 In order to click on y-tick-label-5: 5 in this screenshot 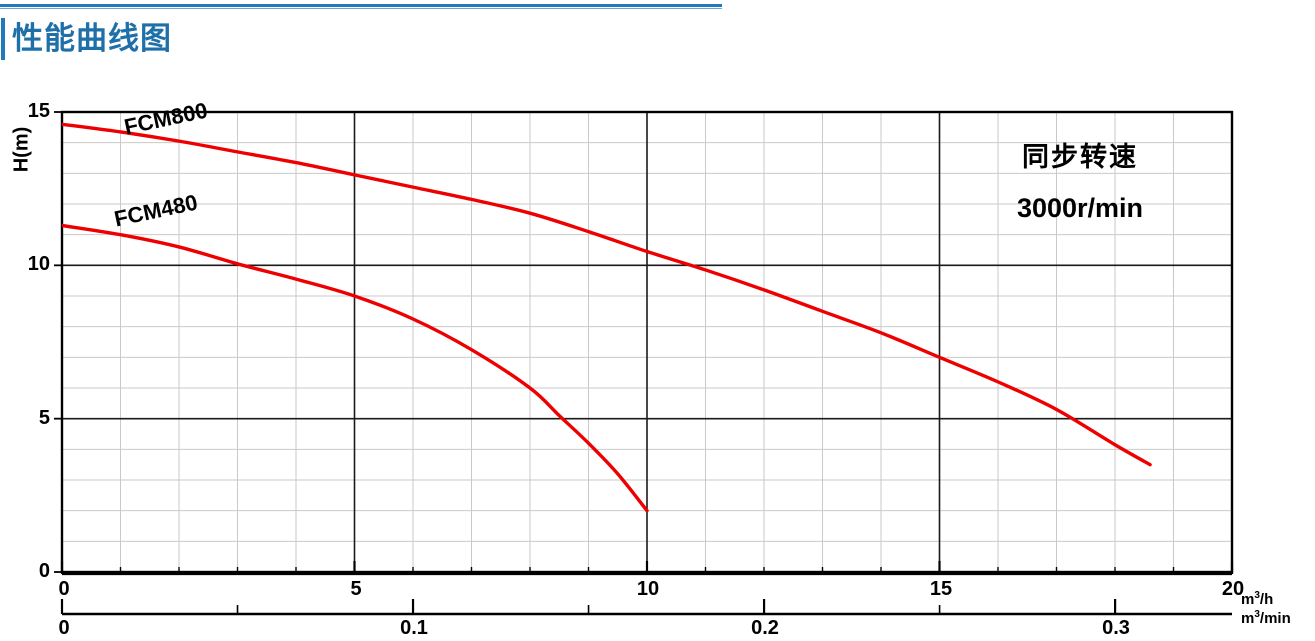, I will do `click(44, 418)`.